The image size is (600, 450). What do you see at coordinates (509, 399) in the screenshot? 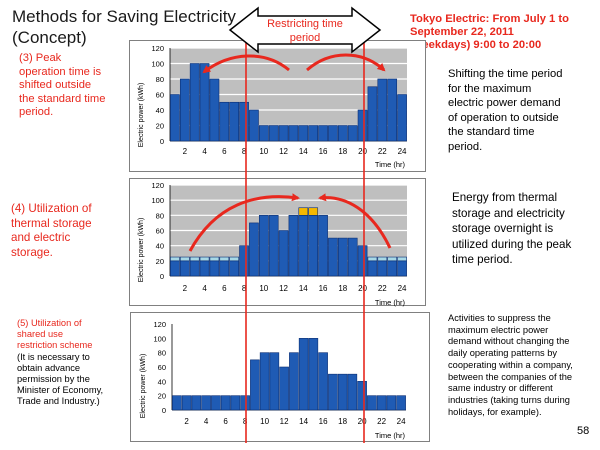
I see `desc-line: industries (taking turns during` at bounding box center [509, 399].